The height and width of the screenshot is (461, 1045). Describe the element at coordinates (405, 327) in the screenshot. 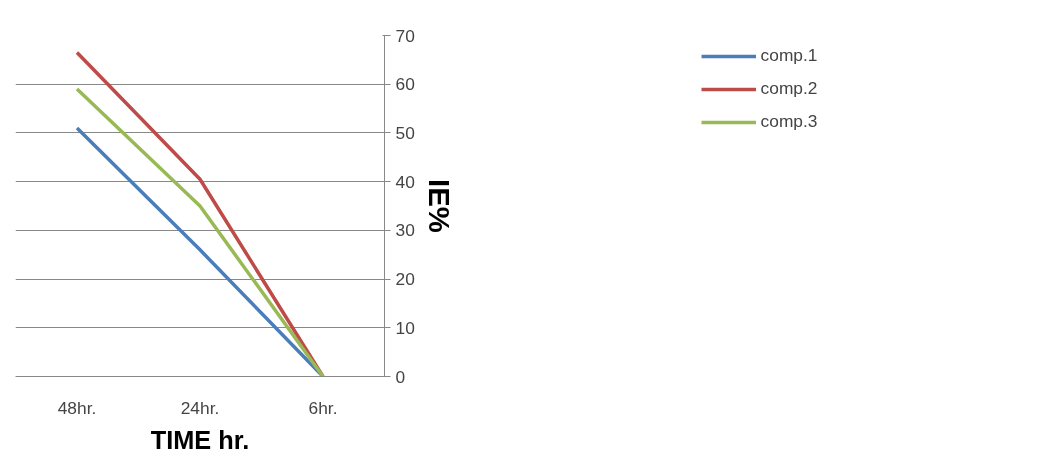

I see `y-tick-label: 10` at that location.